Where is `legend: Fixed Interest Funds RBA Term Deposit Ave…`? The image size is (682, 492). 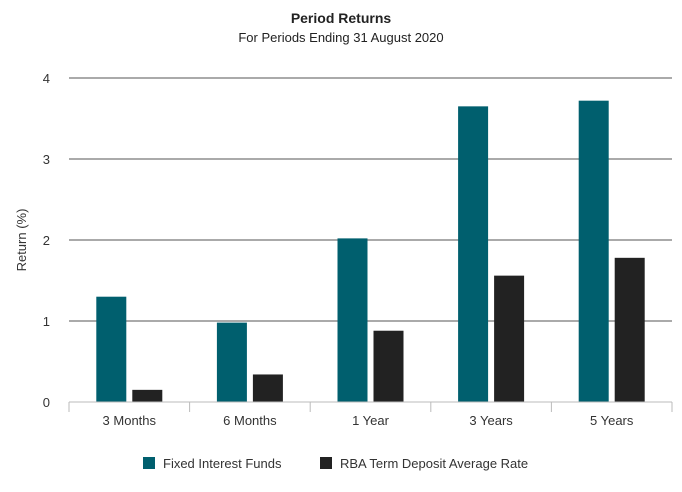
legend: Fixed Interest Funds RBA Term Deposit Ave… is located at coordinates (335, 463).